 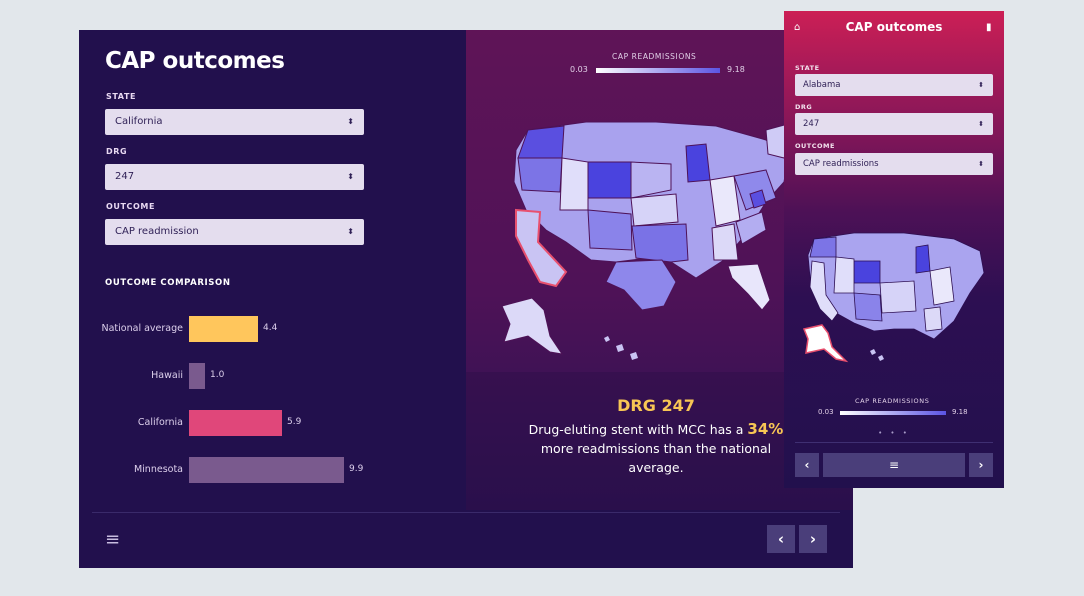 What do you see at coordinates (195, 61) in the screenshot?
I see `page-title: CAP outcomes` at bounding box center [195, 61].